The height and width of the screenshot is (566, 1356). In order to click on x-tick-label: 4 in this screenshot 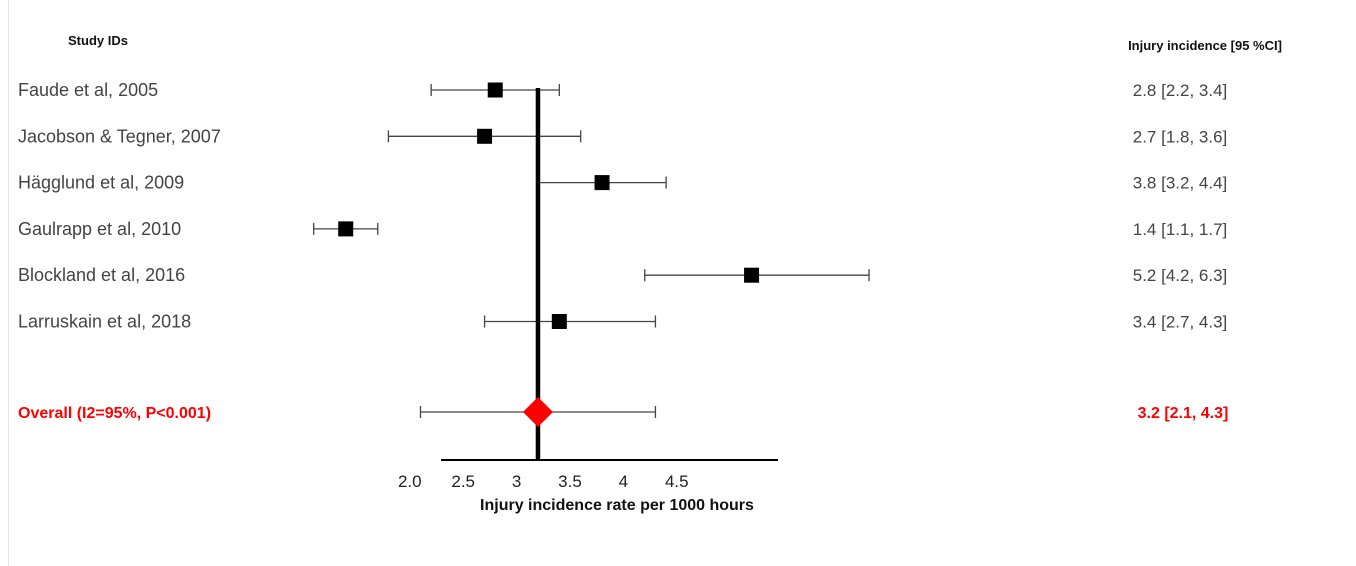, I will do `click(623, 481)`.